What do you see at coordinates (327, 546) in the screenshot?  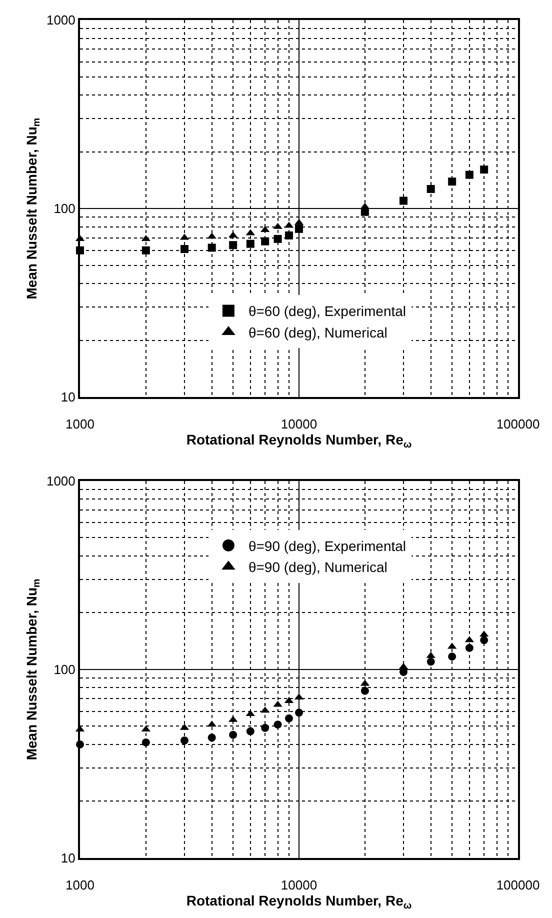 I see `legend-label: θ=90 (deg), Experimental` at bounding box center [327, 546].